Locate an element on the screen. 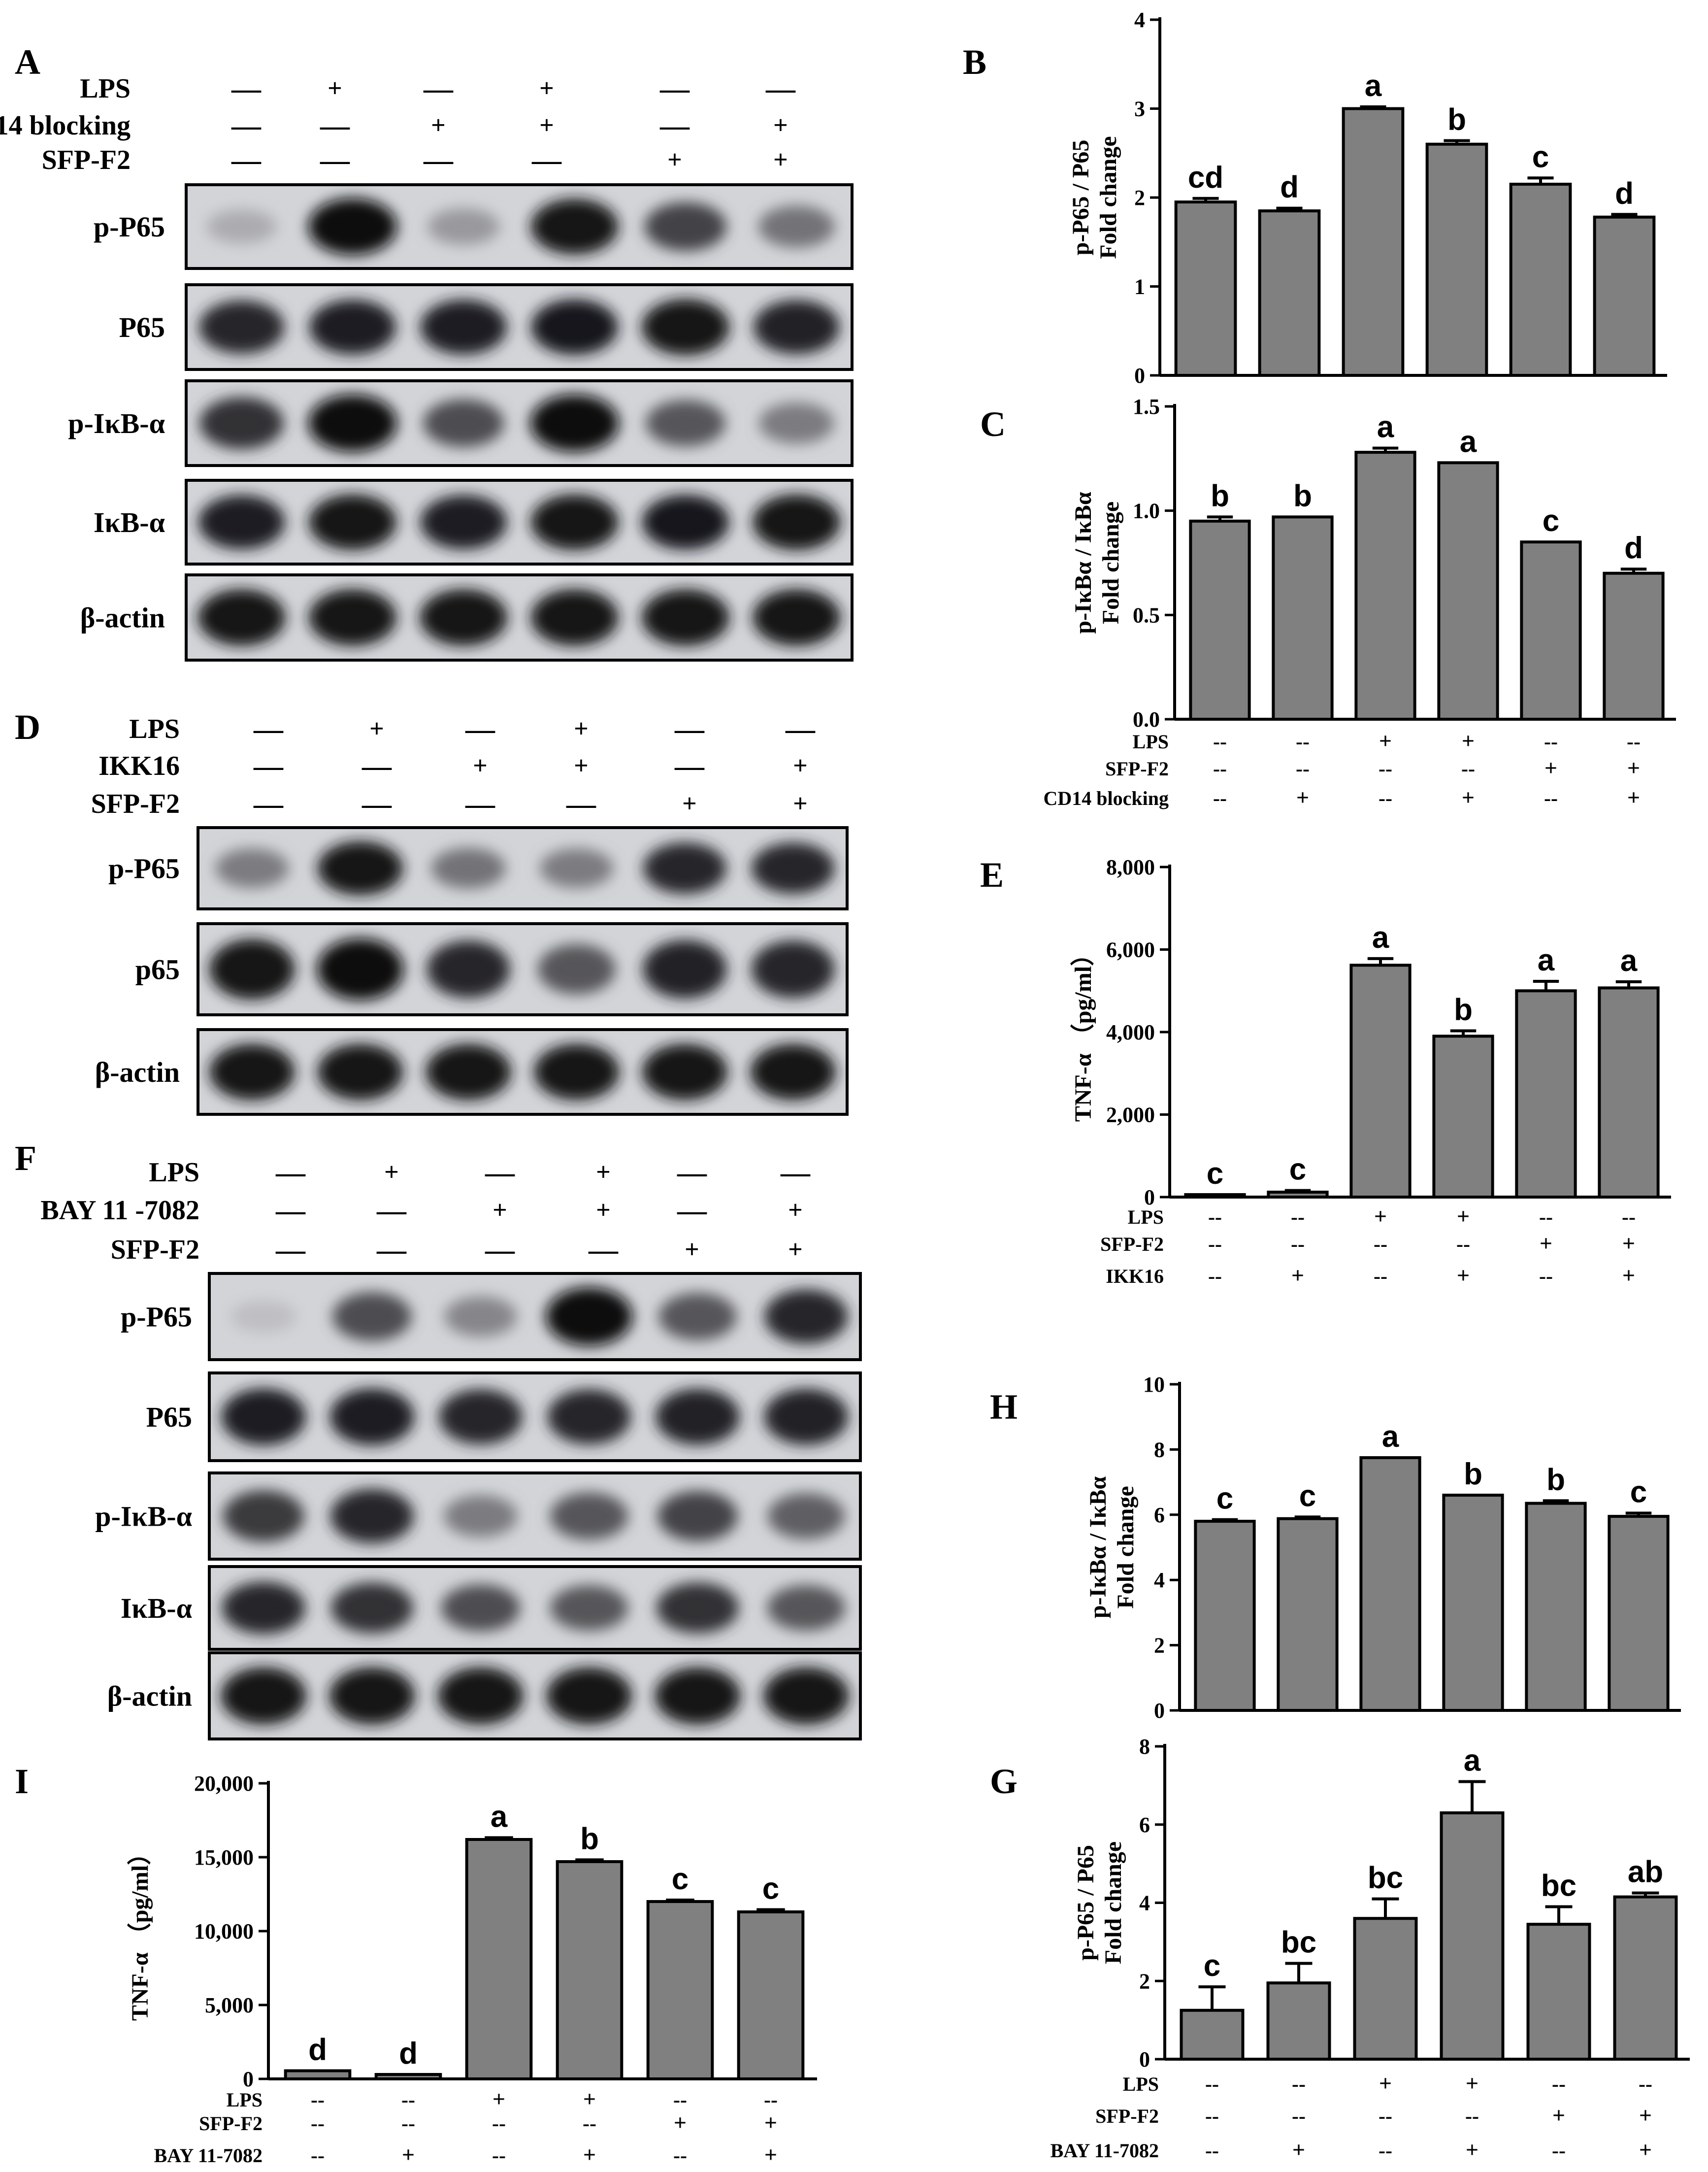  panel-letter-f: F is located at coordinates (25, 1158).